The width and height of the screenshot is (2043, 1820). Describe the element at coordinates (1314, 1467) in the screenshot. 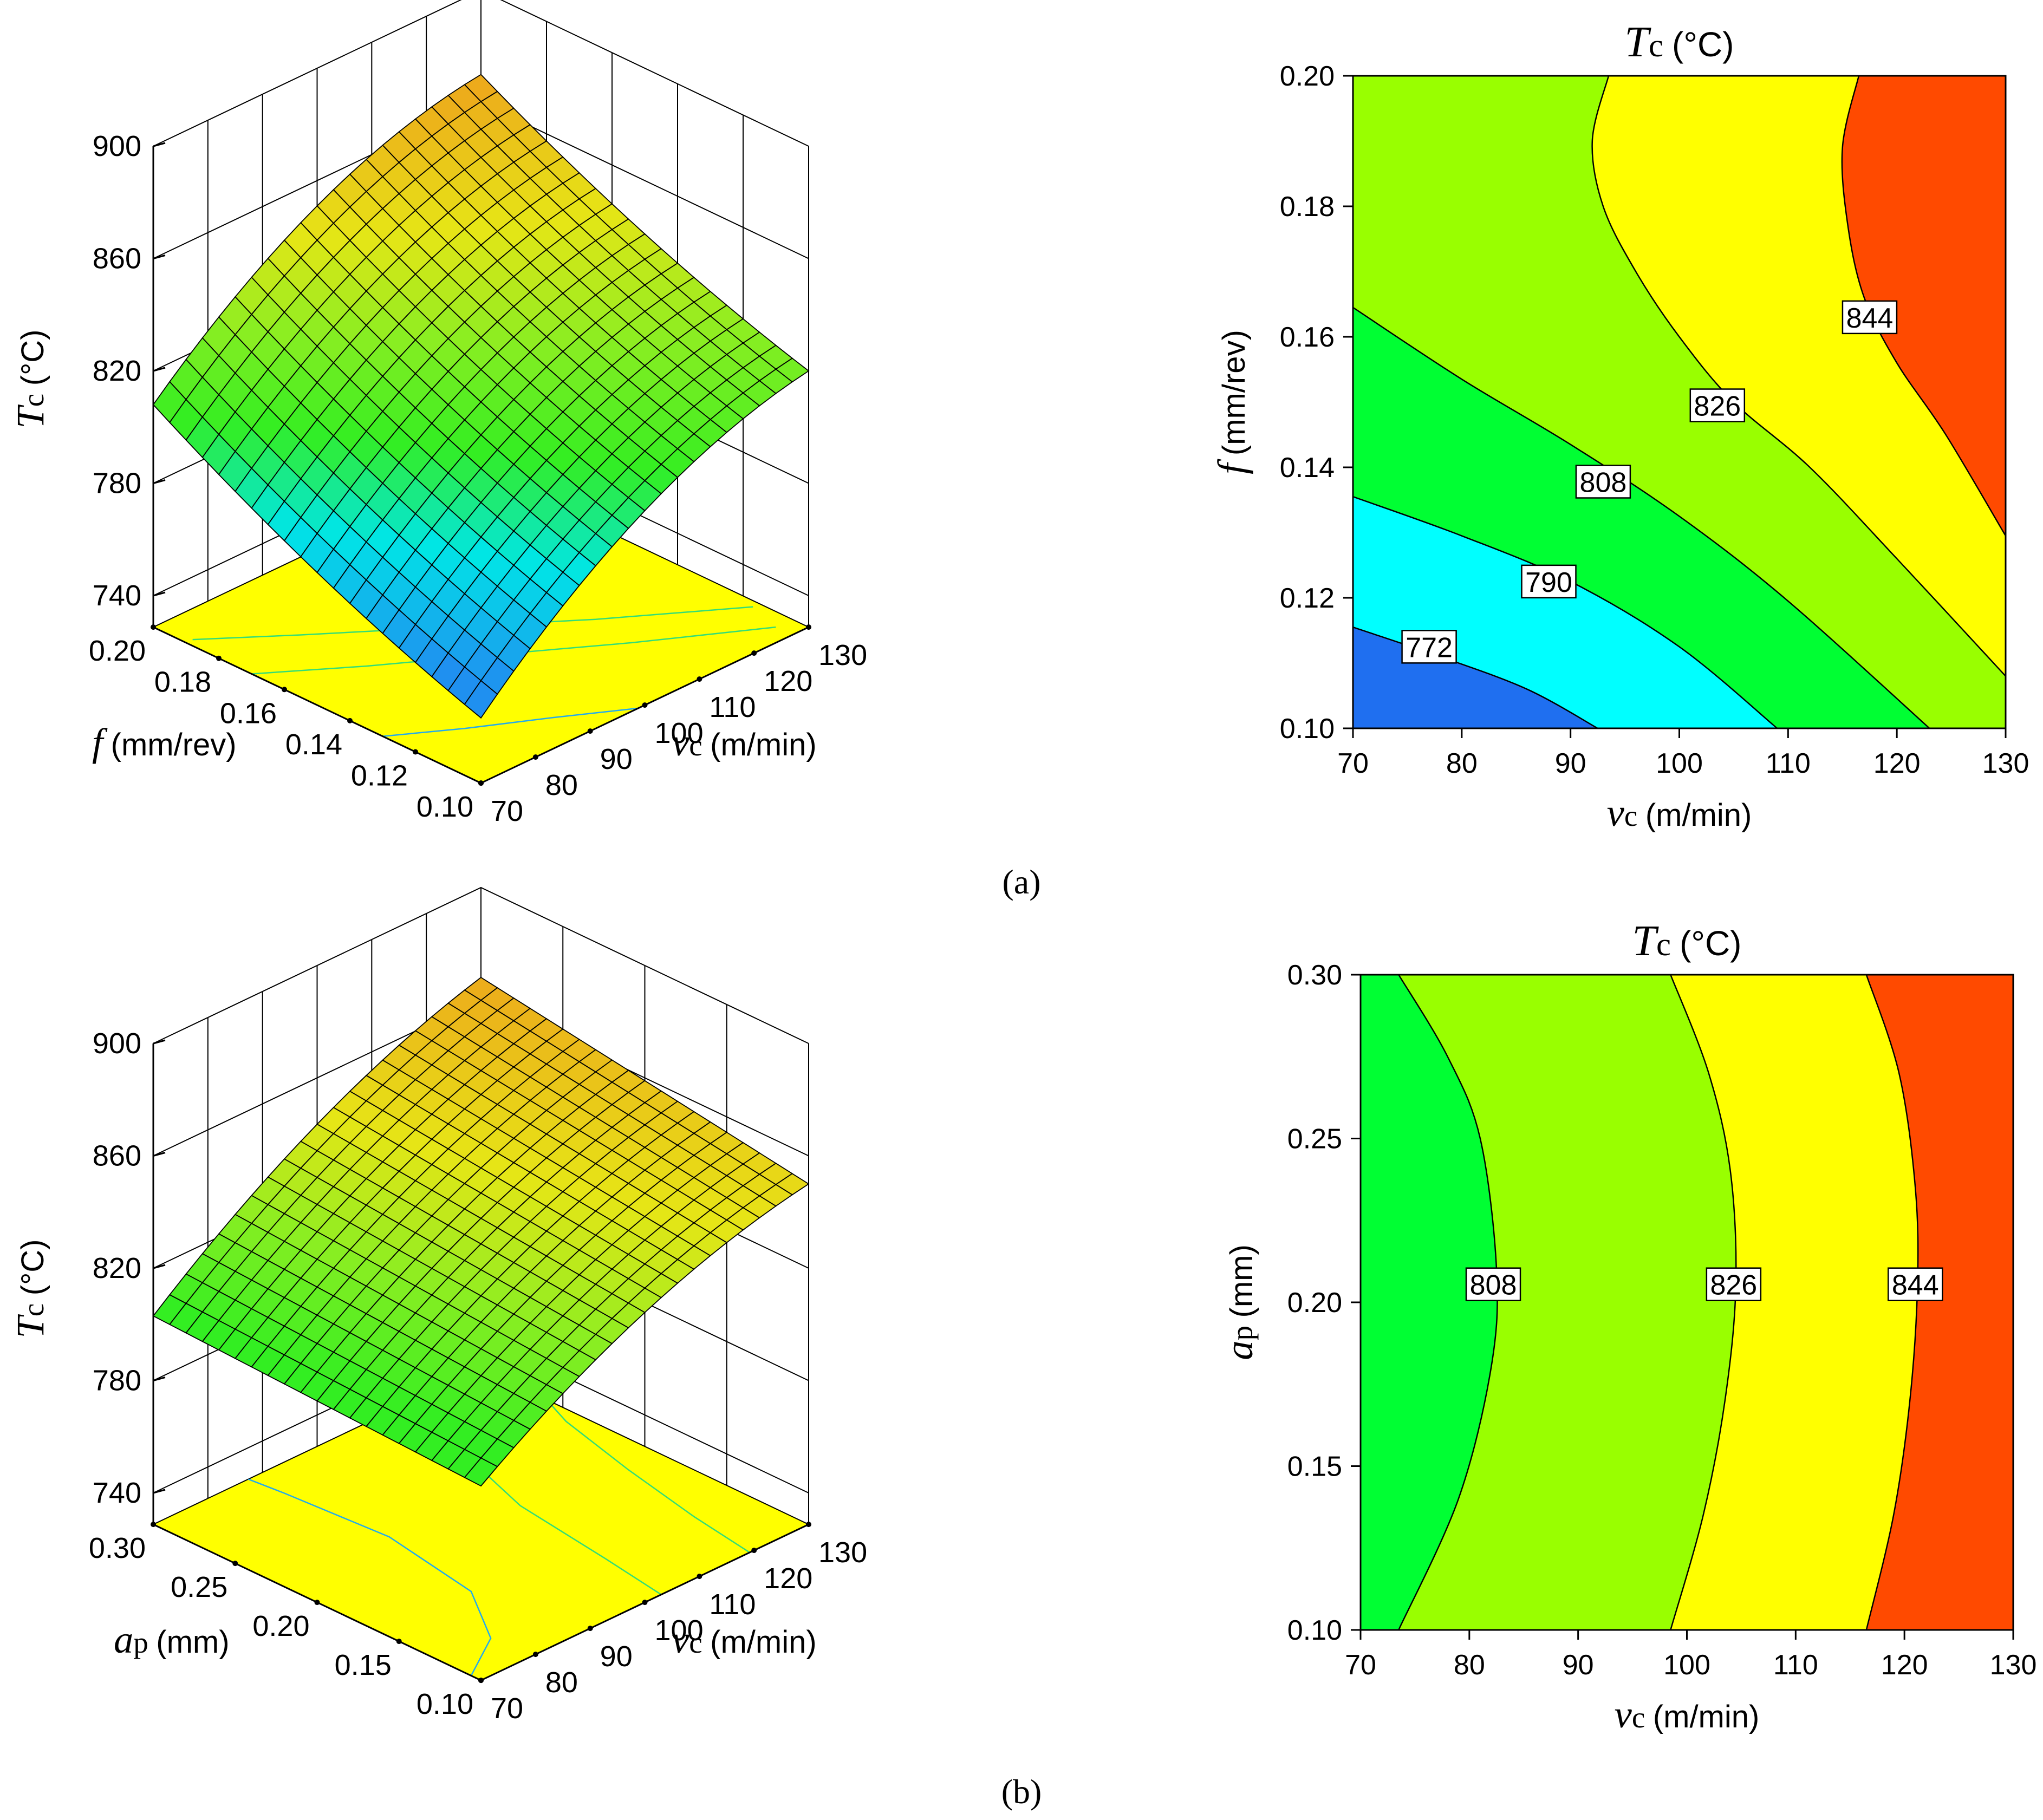

I see `y-tick-label: 0.15` at that location.